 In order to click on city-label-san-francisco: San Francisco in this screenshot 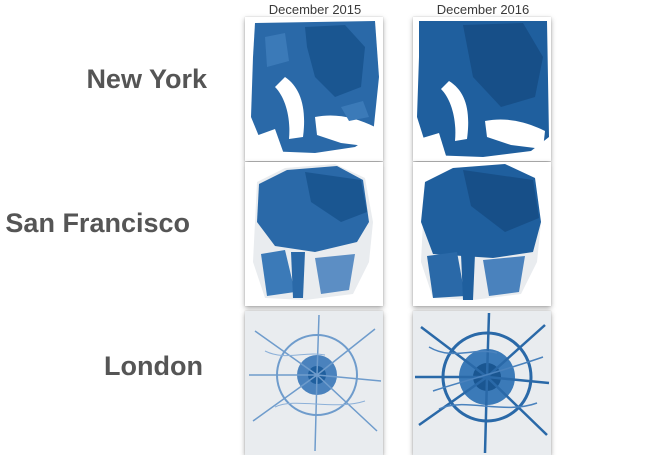, I will do `click(97, 223)`.